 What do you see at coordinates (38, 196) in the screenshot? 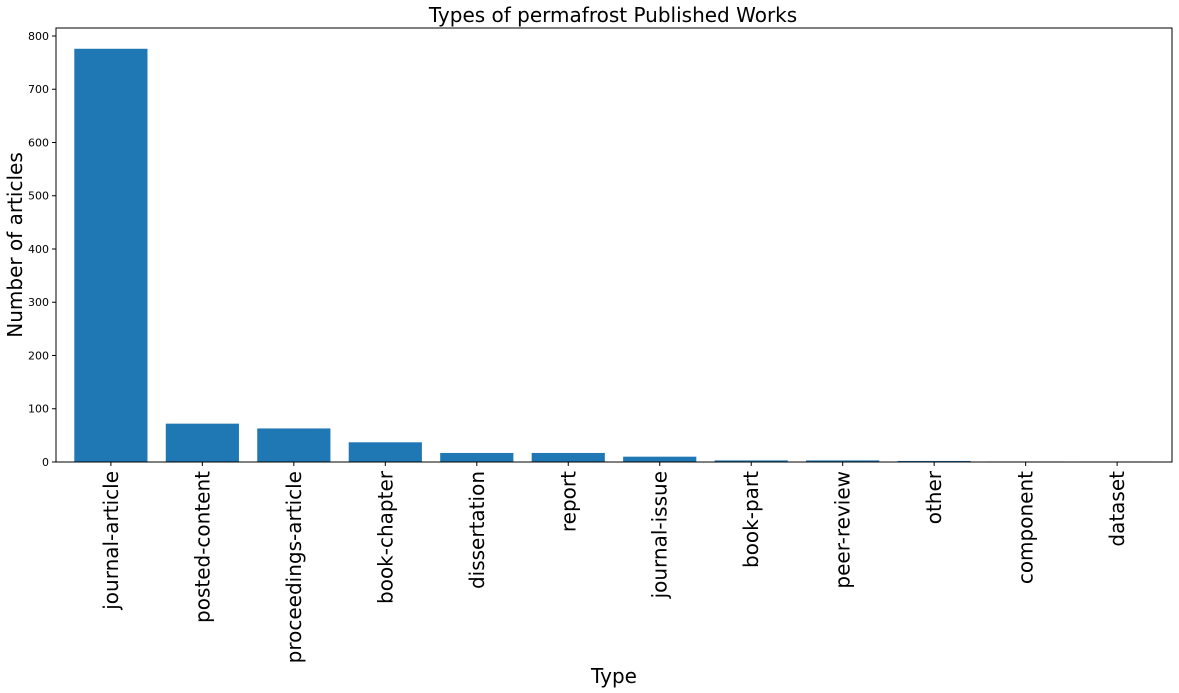
I see `y-tick-label: 500` at bounding box center [38, 196].